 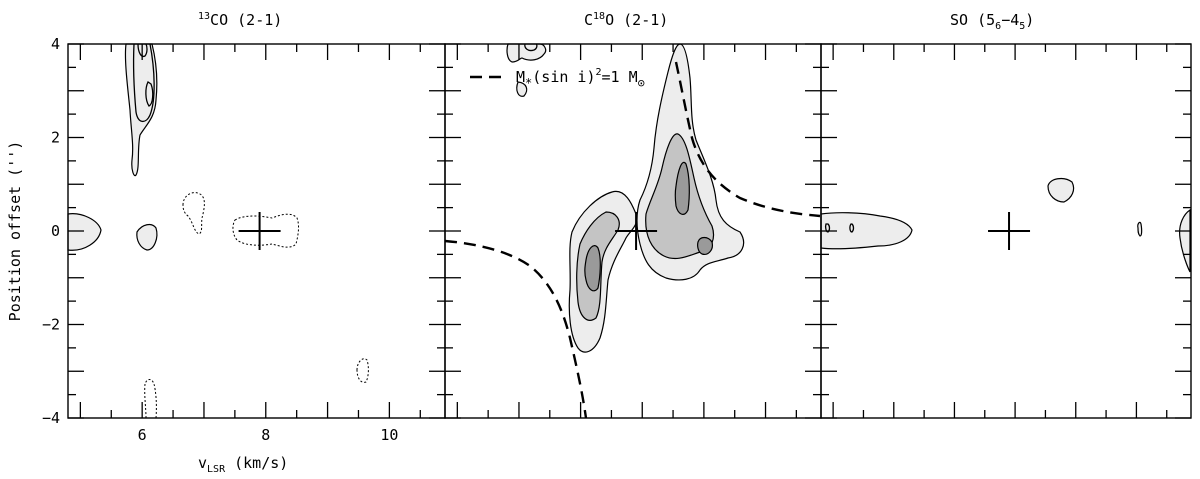 I want to click on p3-contour-left-inner, so click(x=827, y=228).